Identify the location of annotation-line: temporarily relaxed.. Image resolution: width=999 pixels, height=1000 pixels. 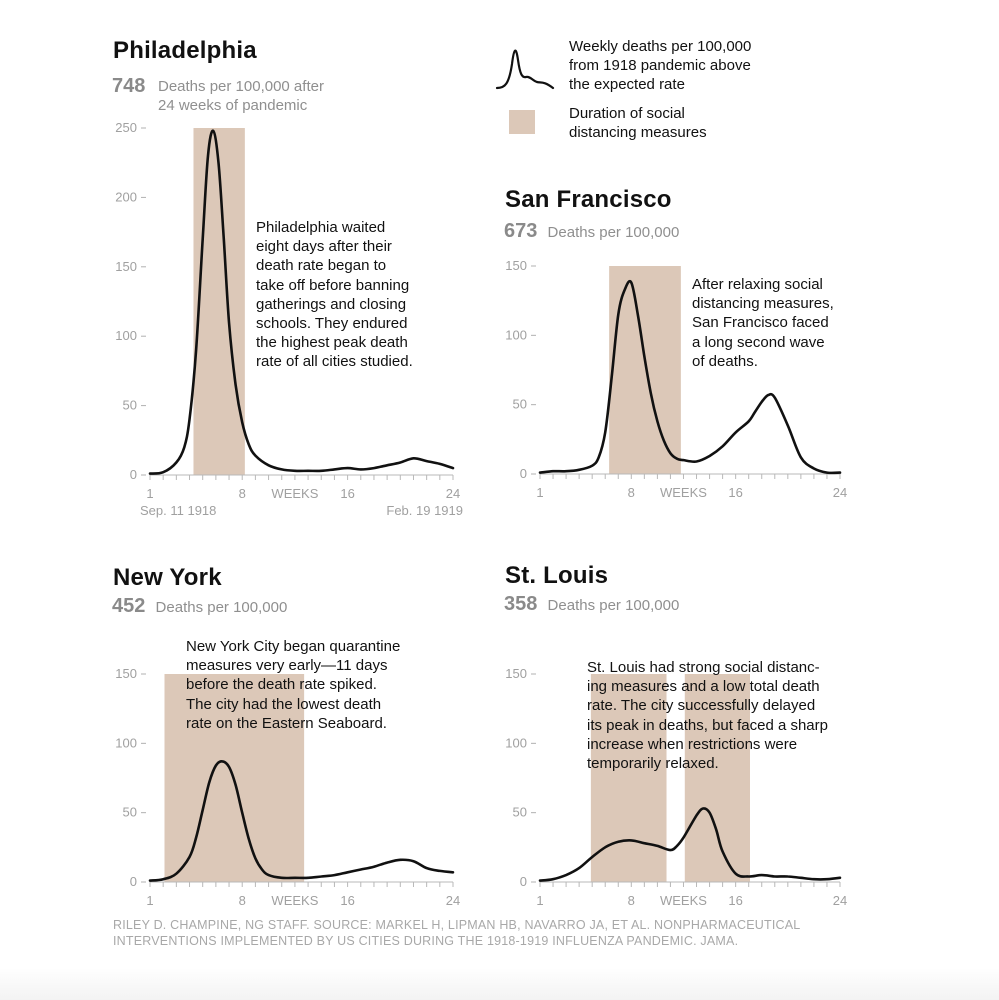
(653, 764).